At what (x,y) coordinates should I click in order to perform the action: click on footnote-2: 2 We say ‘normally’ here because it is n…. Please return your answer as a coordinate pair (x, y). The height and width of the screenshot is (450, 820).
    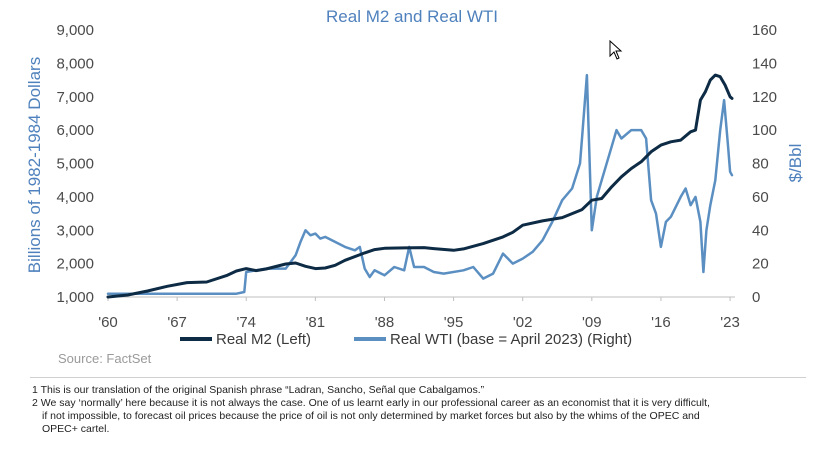
    Looking at the image, I should click on (371, 403).